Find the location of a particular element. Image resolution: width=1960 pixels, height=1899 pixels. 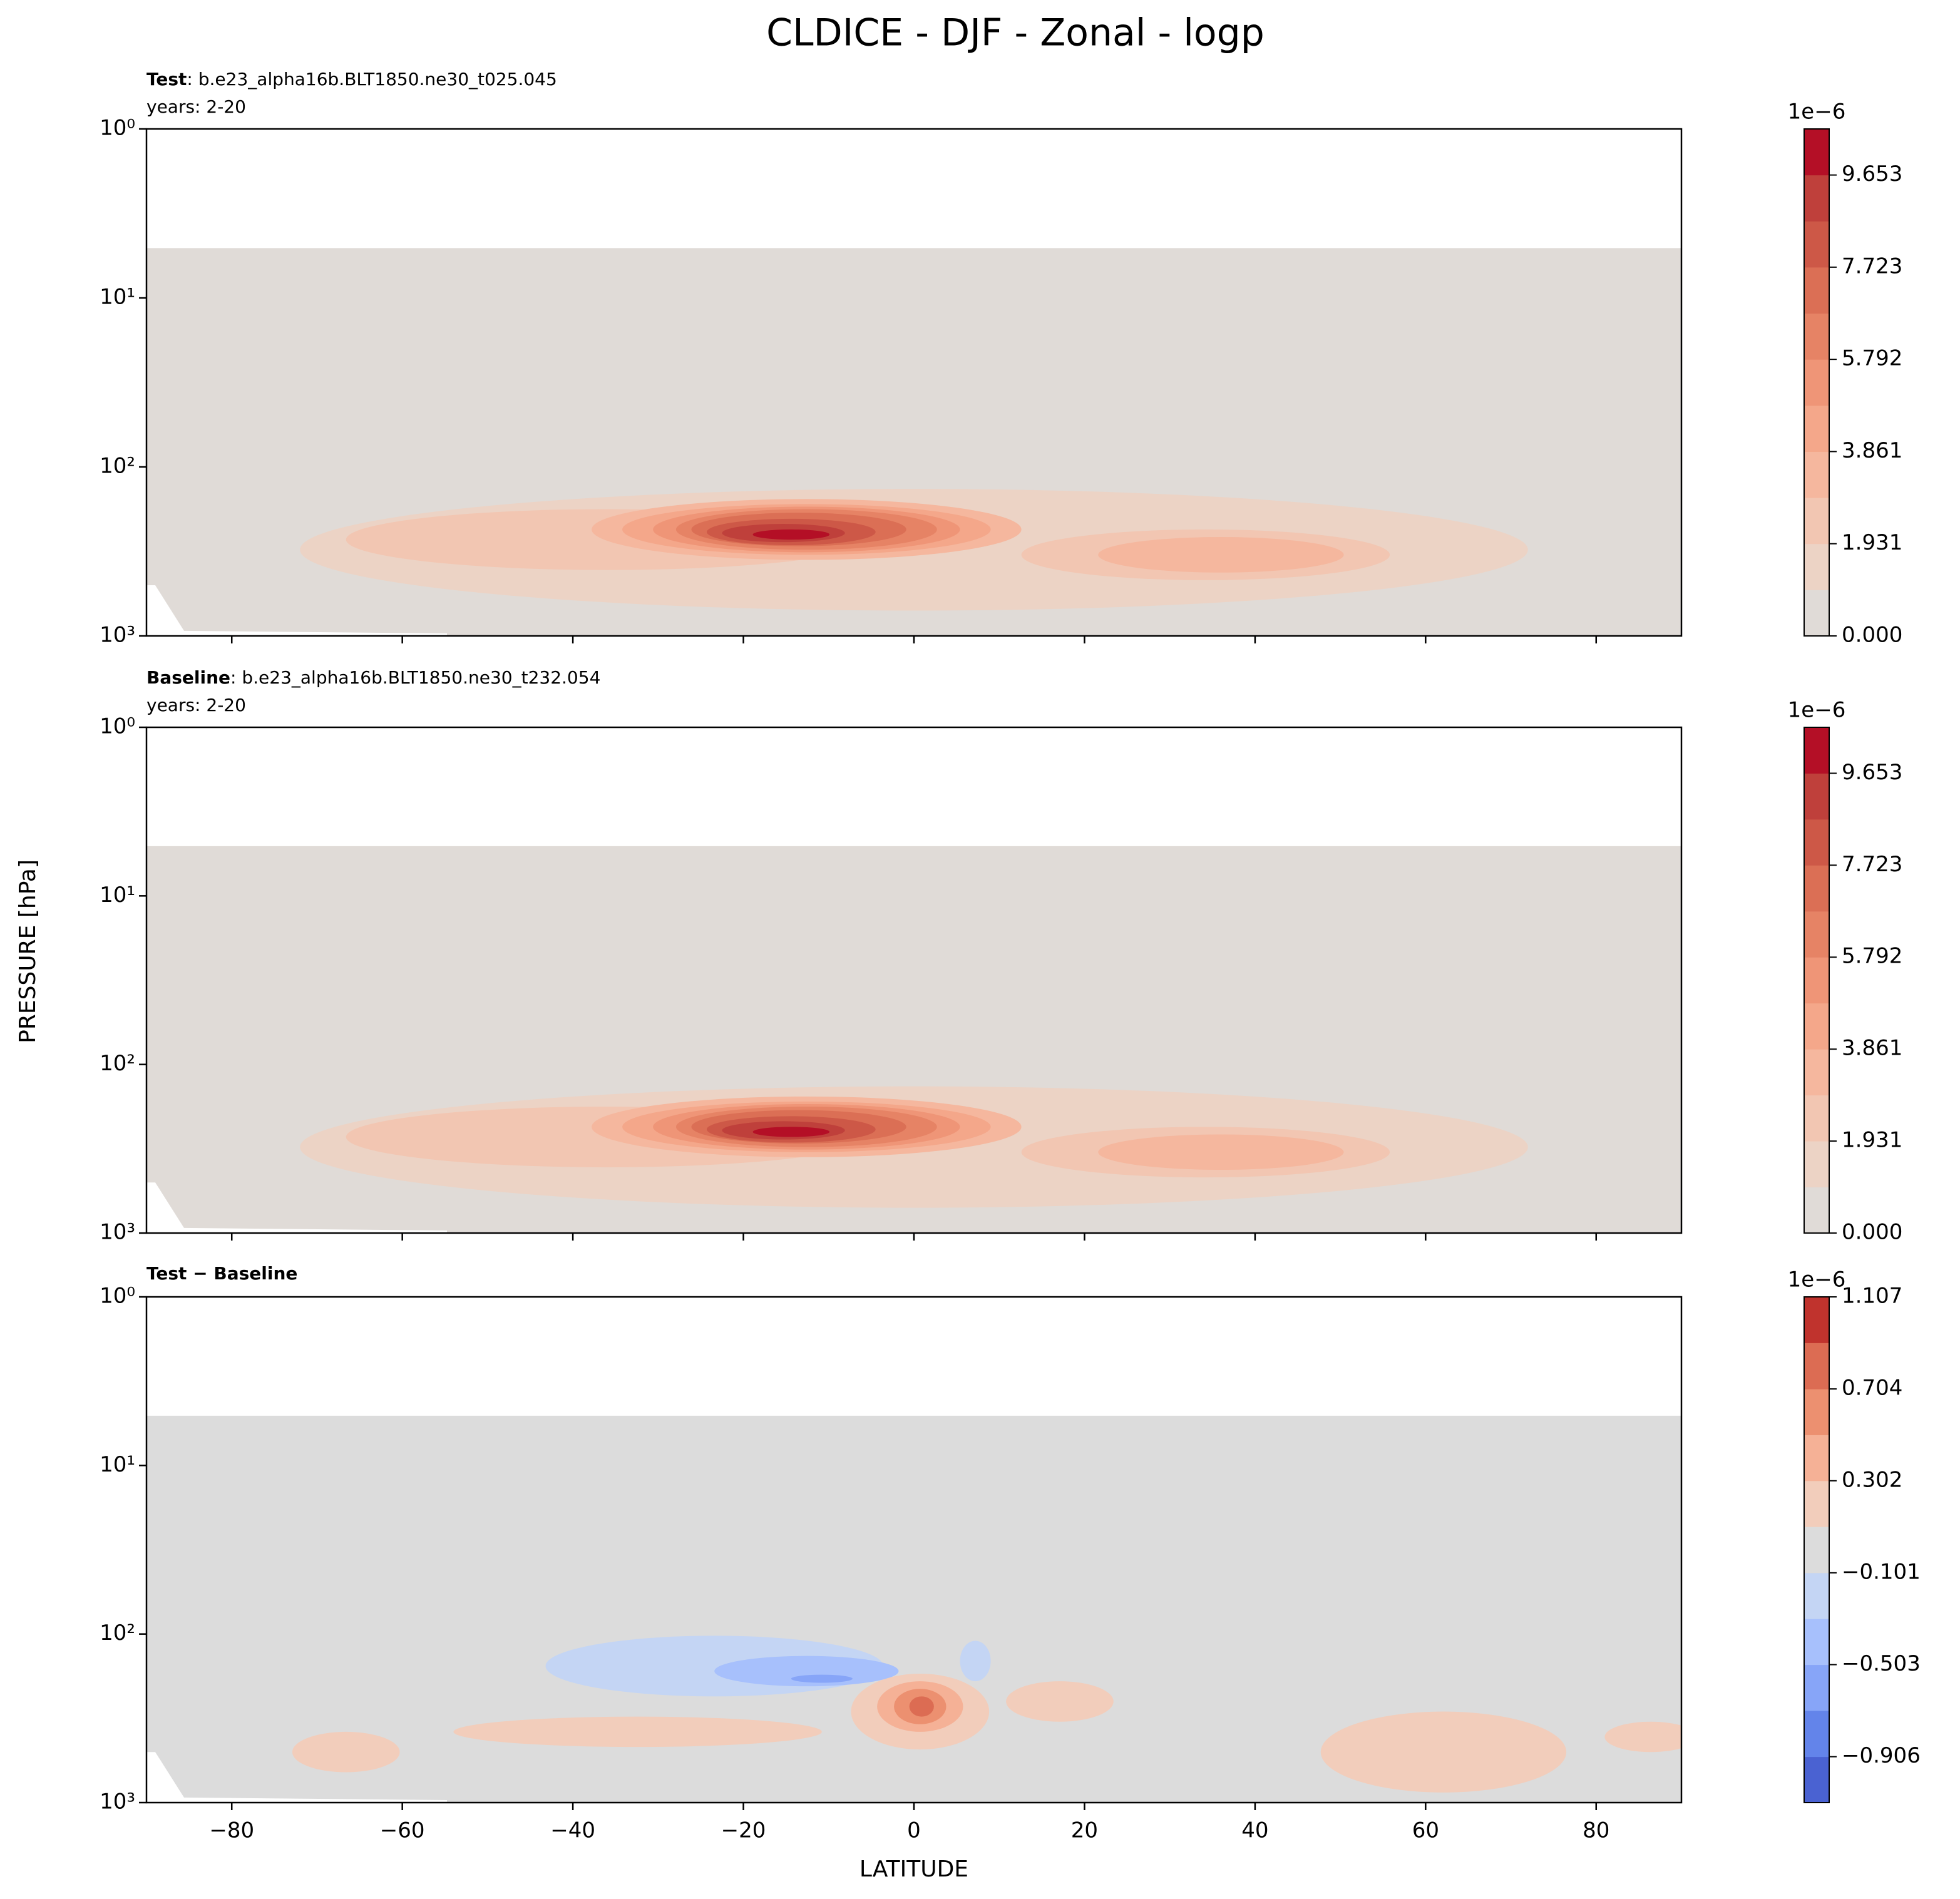

panel-title-bold: Test − Baseline is located at coordinates (221, 1273).